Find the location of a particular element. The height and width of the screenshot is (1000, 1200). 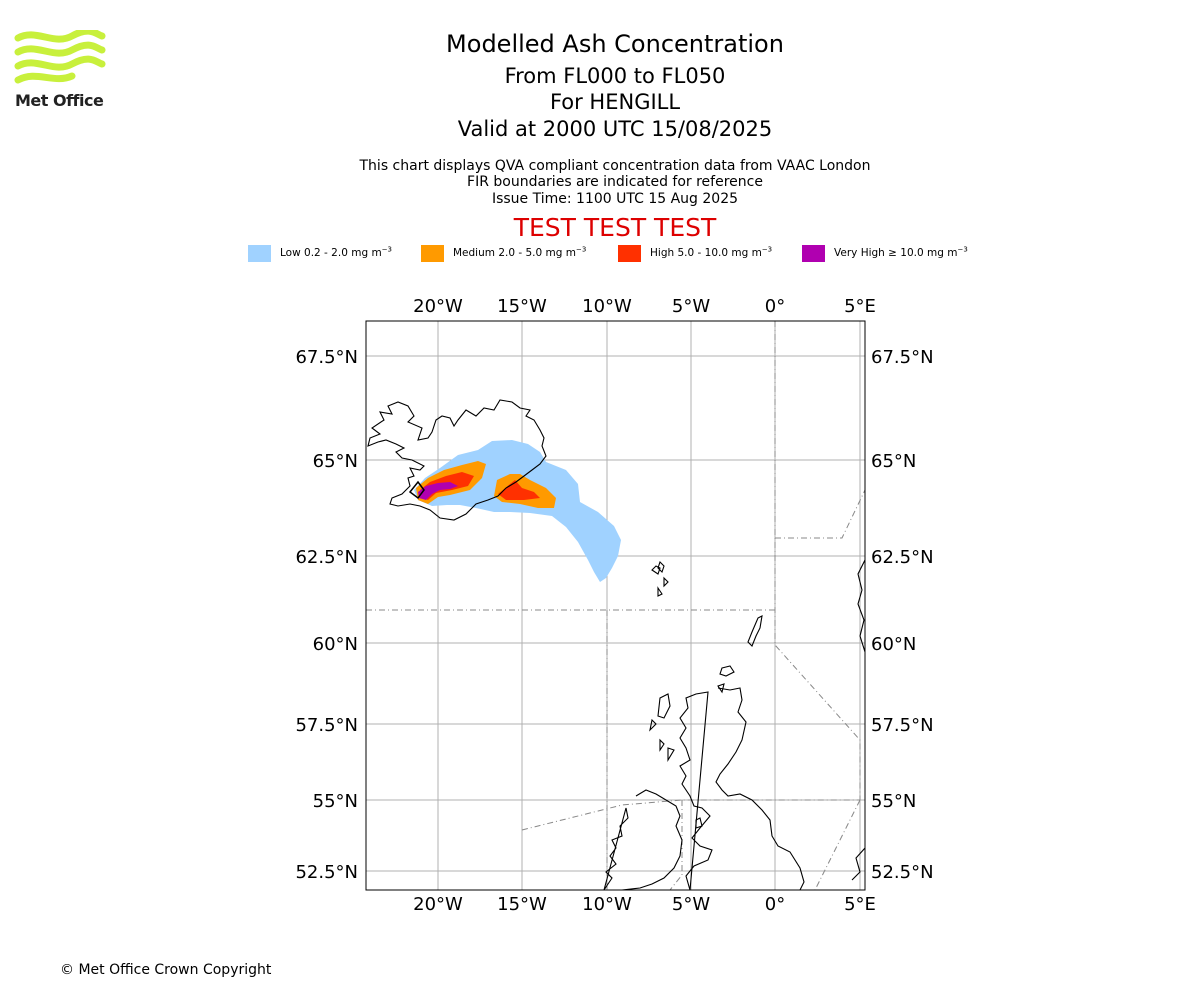

orkney-islands is located at coordinates (726, 679).